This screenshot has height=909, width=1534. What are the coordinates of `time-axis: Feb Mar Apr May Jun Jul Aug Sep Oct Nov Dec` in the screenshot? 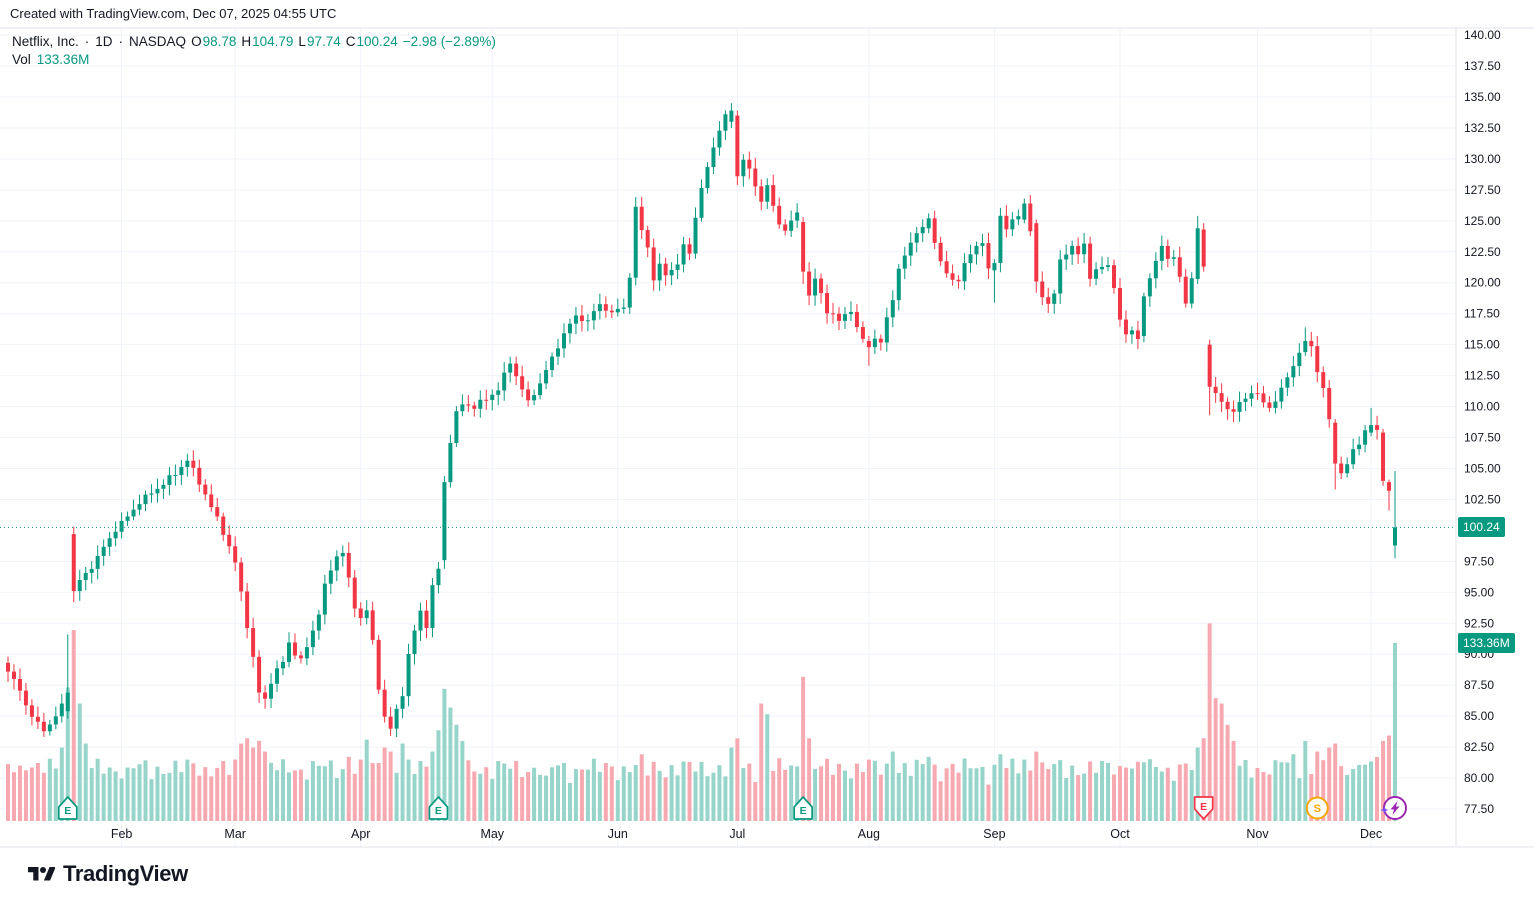 It's located at (746, 834).